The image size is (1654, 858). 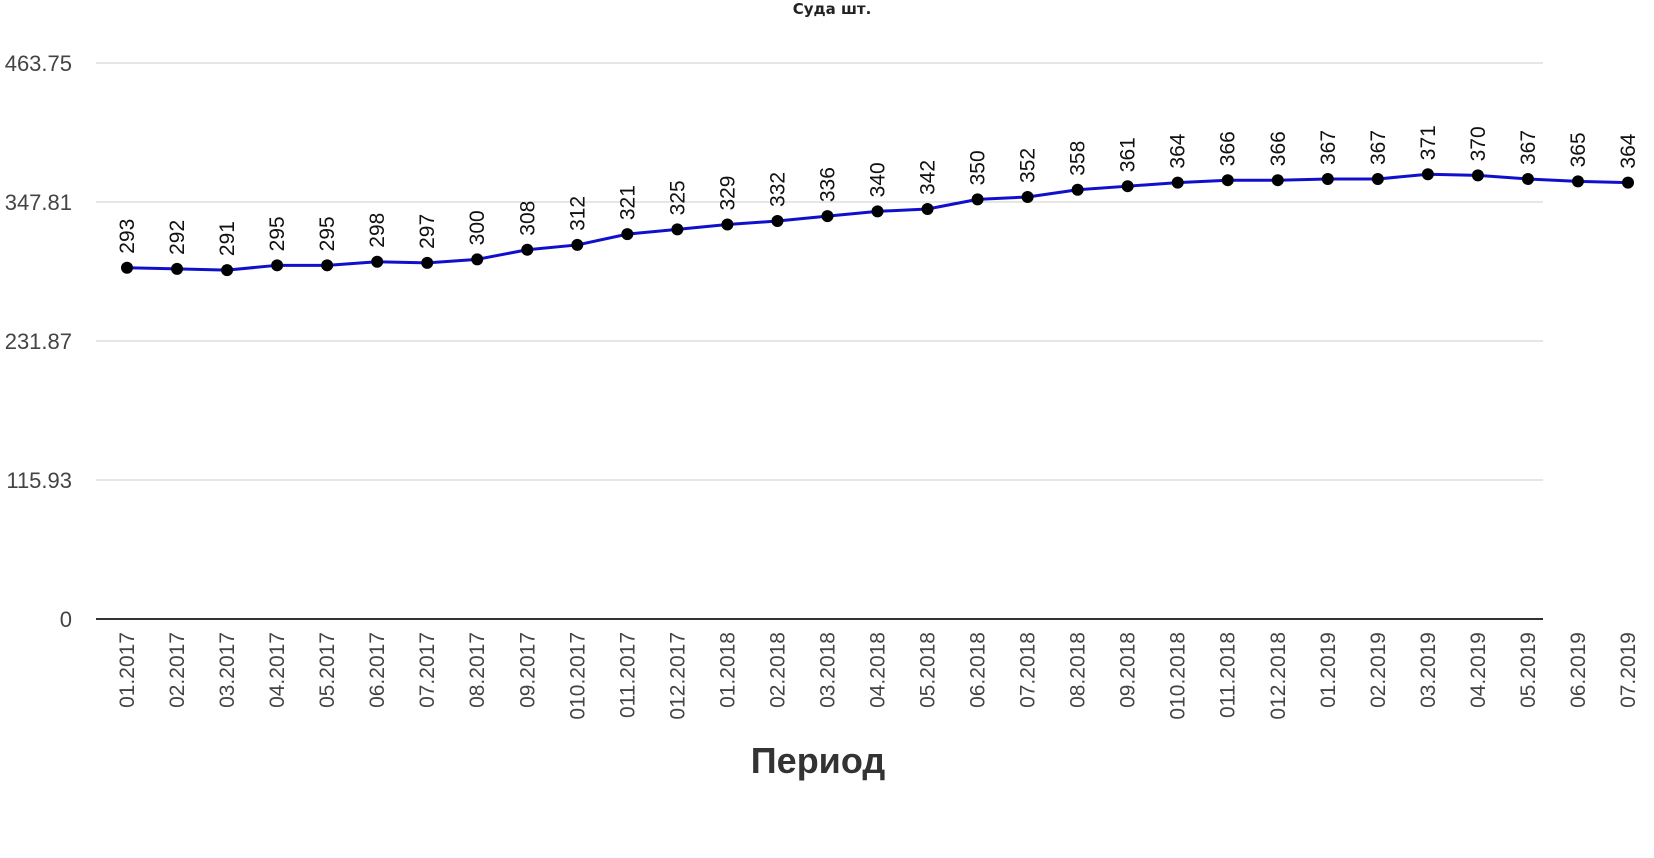 I want to click on data-label: 308, so click(x=527, y=218).